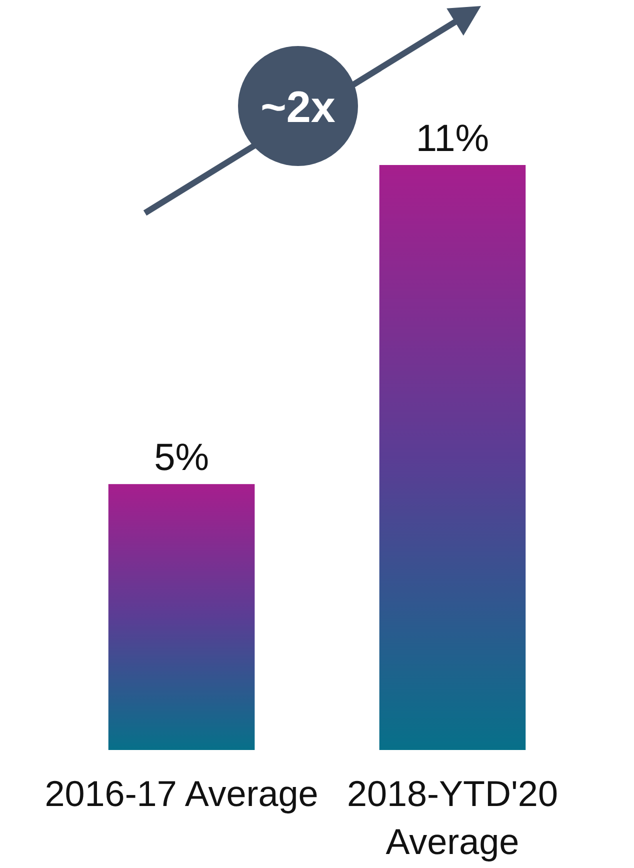 This screenshot has height=868, width=634. What do you see at coordinates (453, 139) in the screenshot?
I see `data-label: 11%` at bounding box center [453, 139].